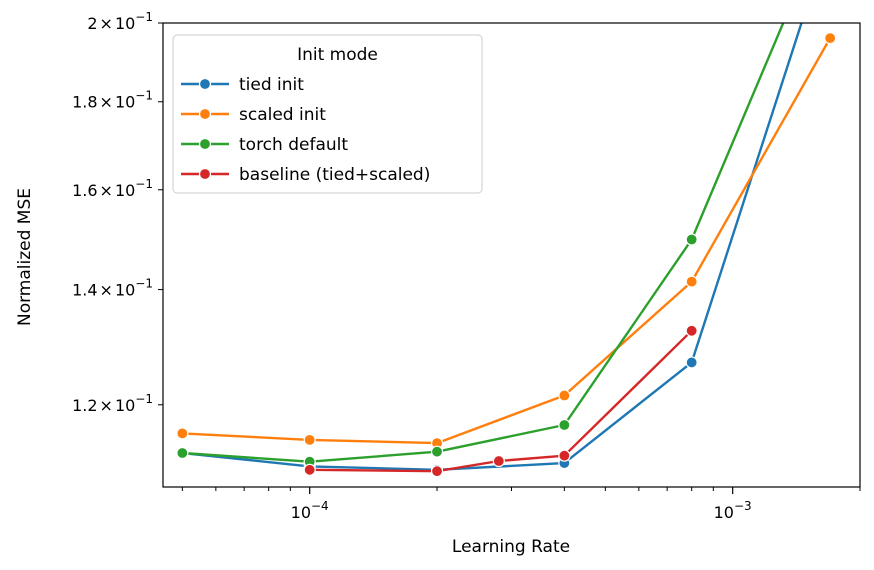 This screenshot has height=570, width=874. What do you see at coordinates (25, 257) in the screenshot?
I see `y-axis-label: Normalized MSE` at bounding box center [25, 257].